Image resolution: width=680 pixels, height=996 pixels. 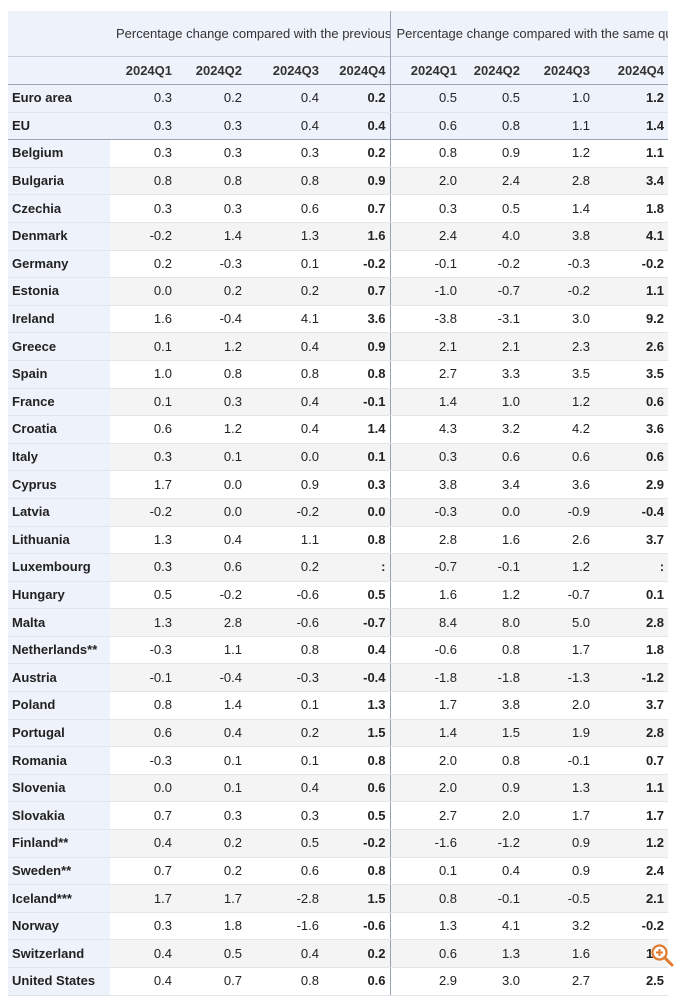 I want to click on row-label: Spain, so click(x=59, y=374).